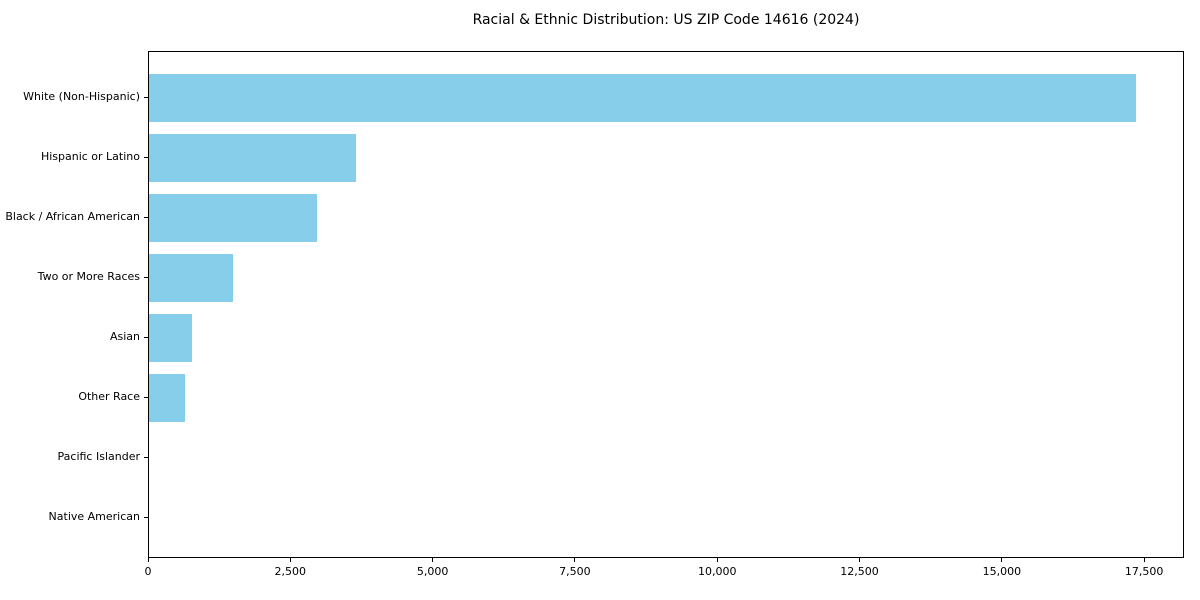 This screenshot has height=600, width=1200. Describe the element at coordinates (717, 571) in the screenshot. I see `x-tick-label-10000: 10,000` at that location.